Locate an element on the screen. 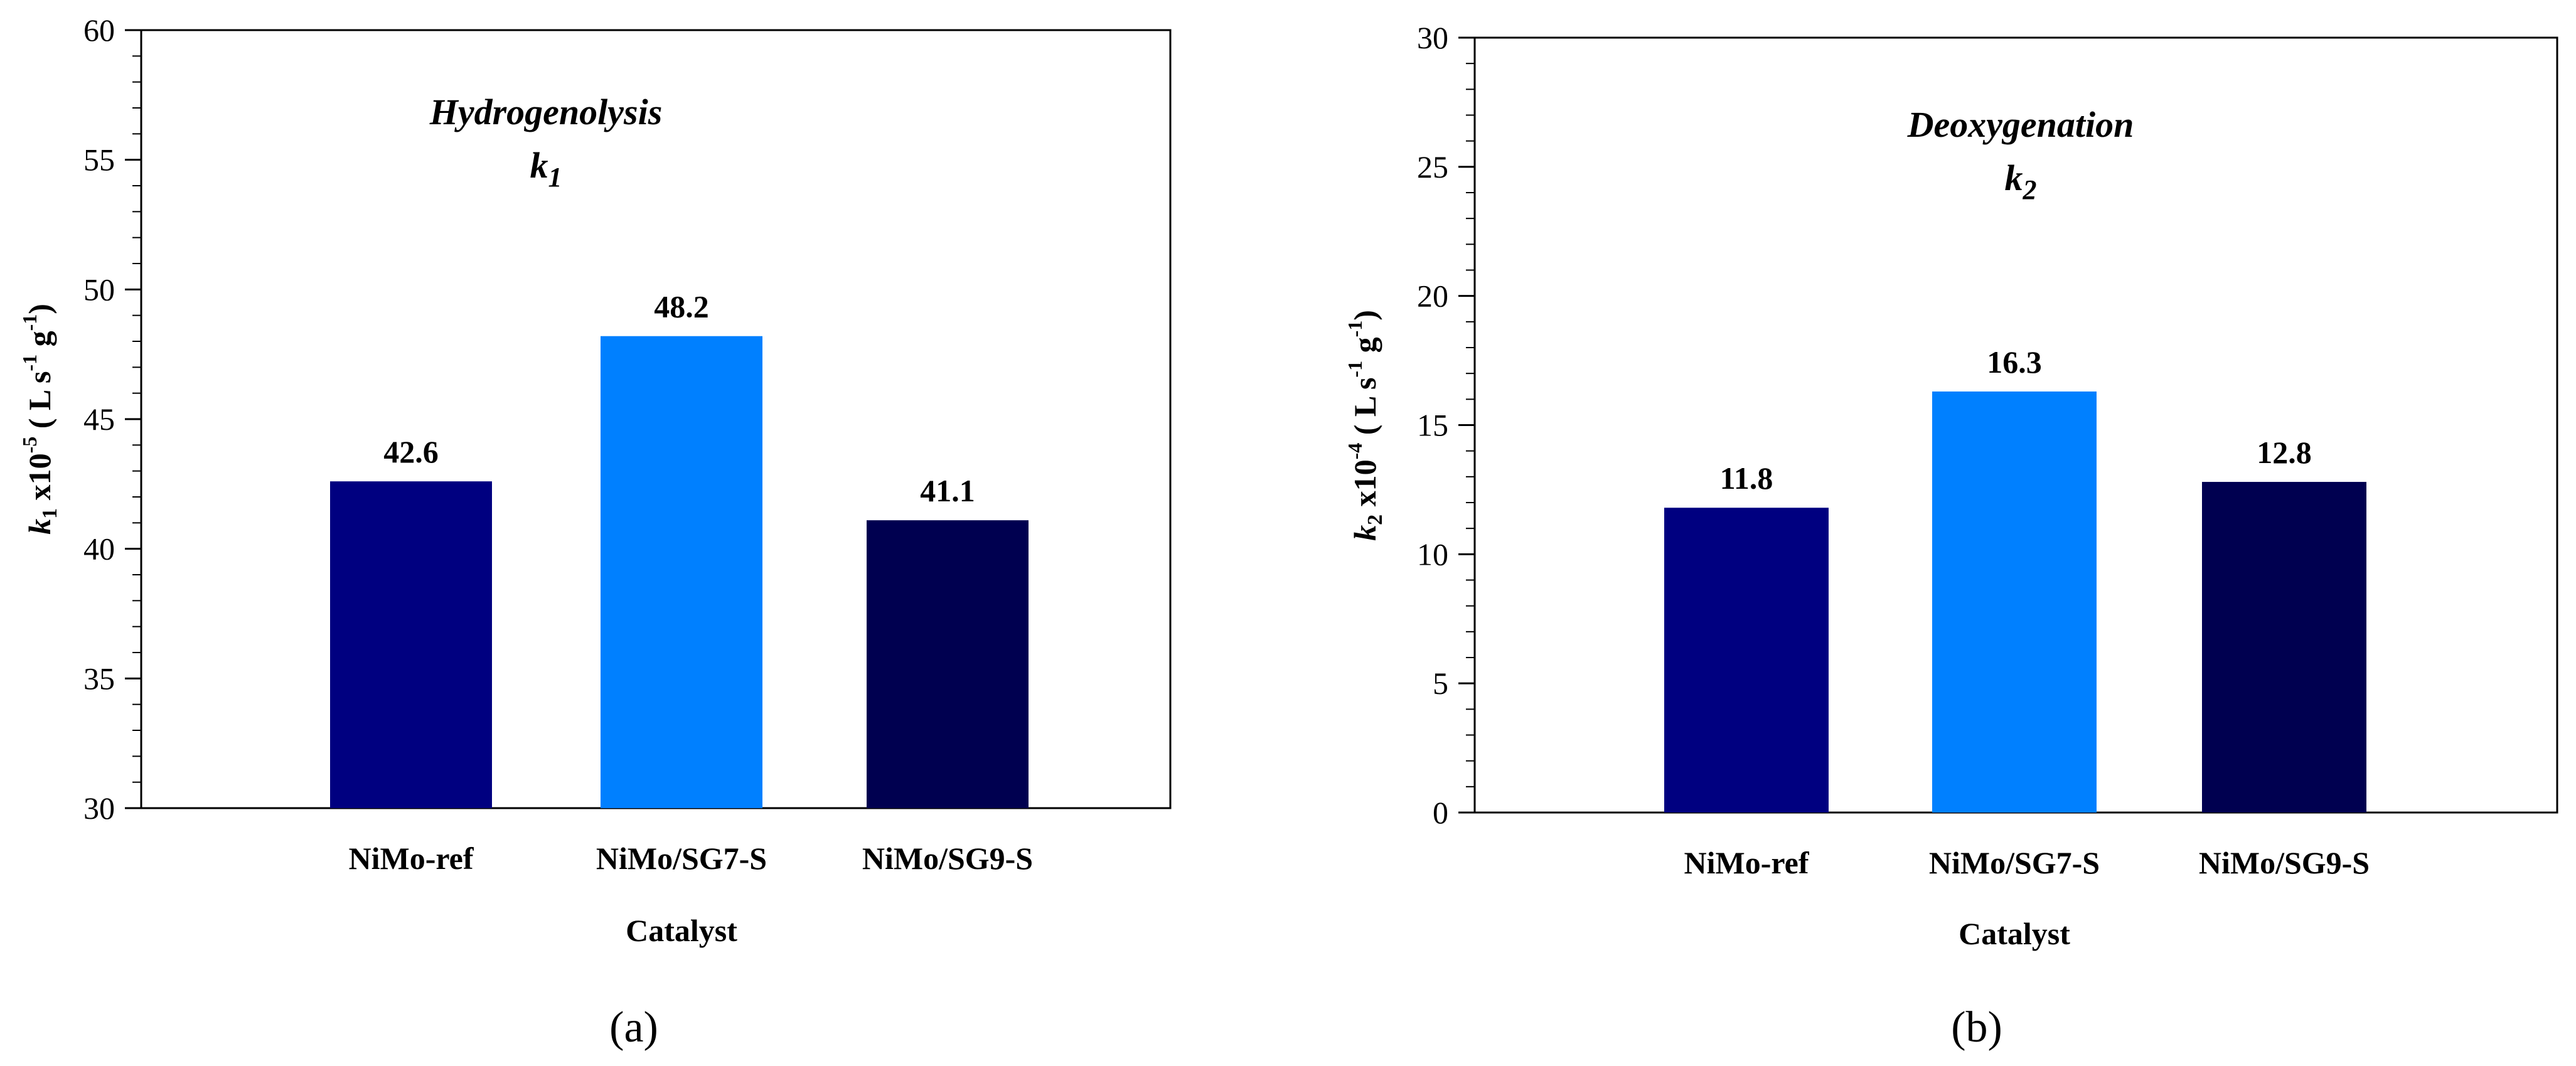 This screenshot has width=2576, height=1066. value-label-a-1: 42.6 is located at coordinates (411, 451).